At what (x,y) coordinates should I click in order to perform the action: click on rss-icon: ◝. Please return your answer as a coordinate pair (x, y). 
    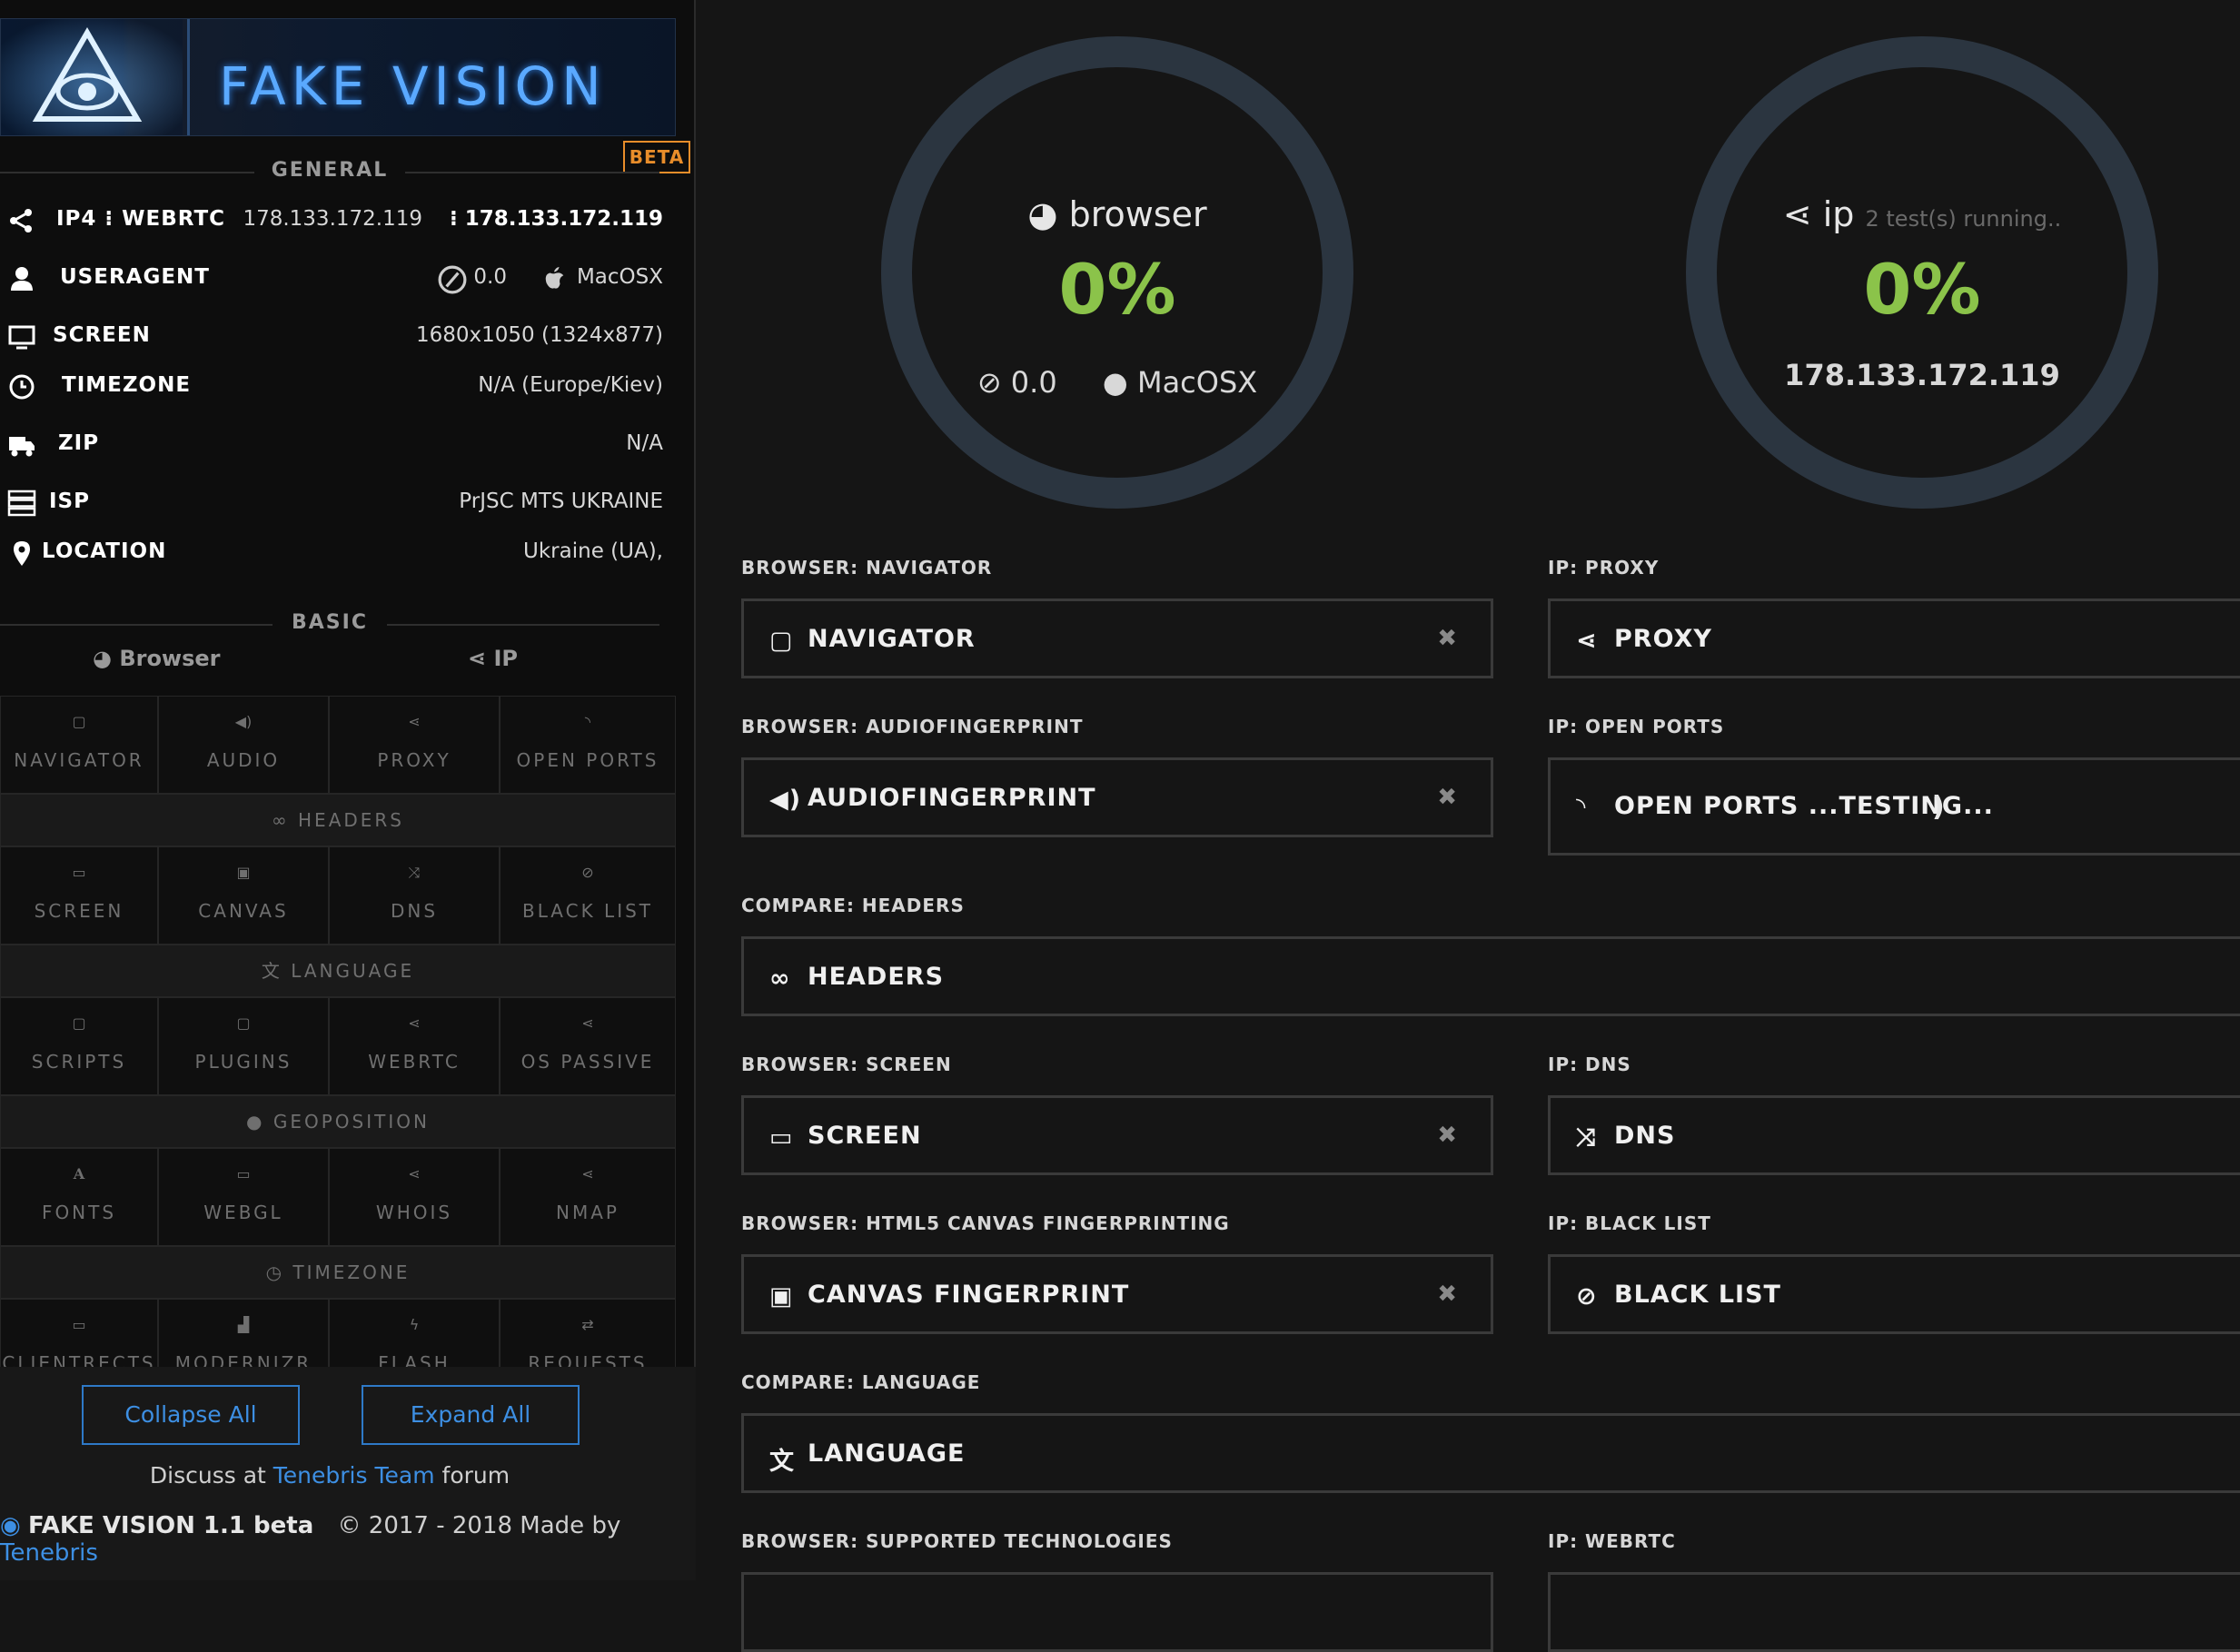
    Looking at the image, I should click on (587, 721).